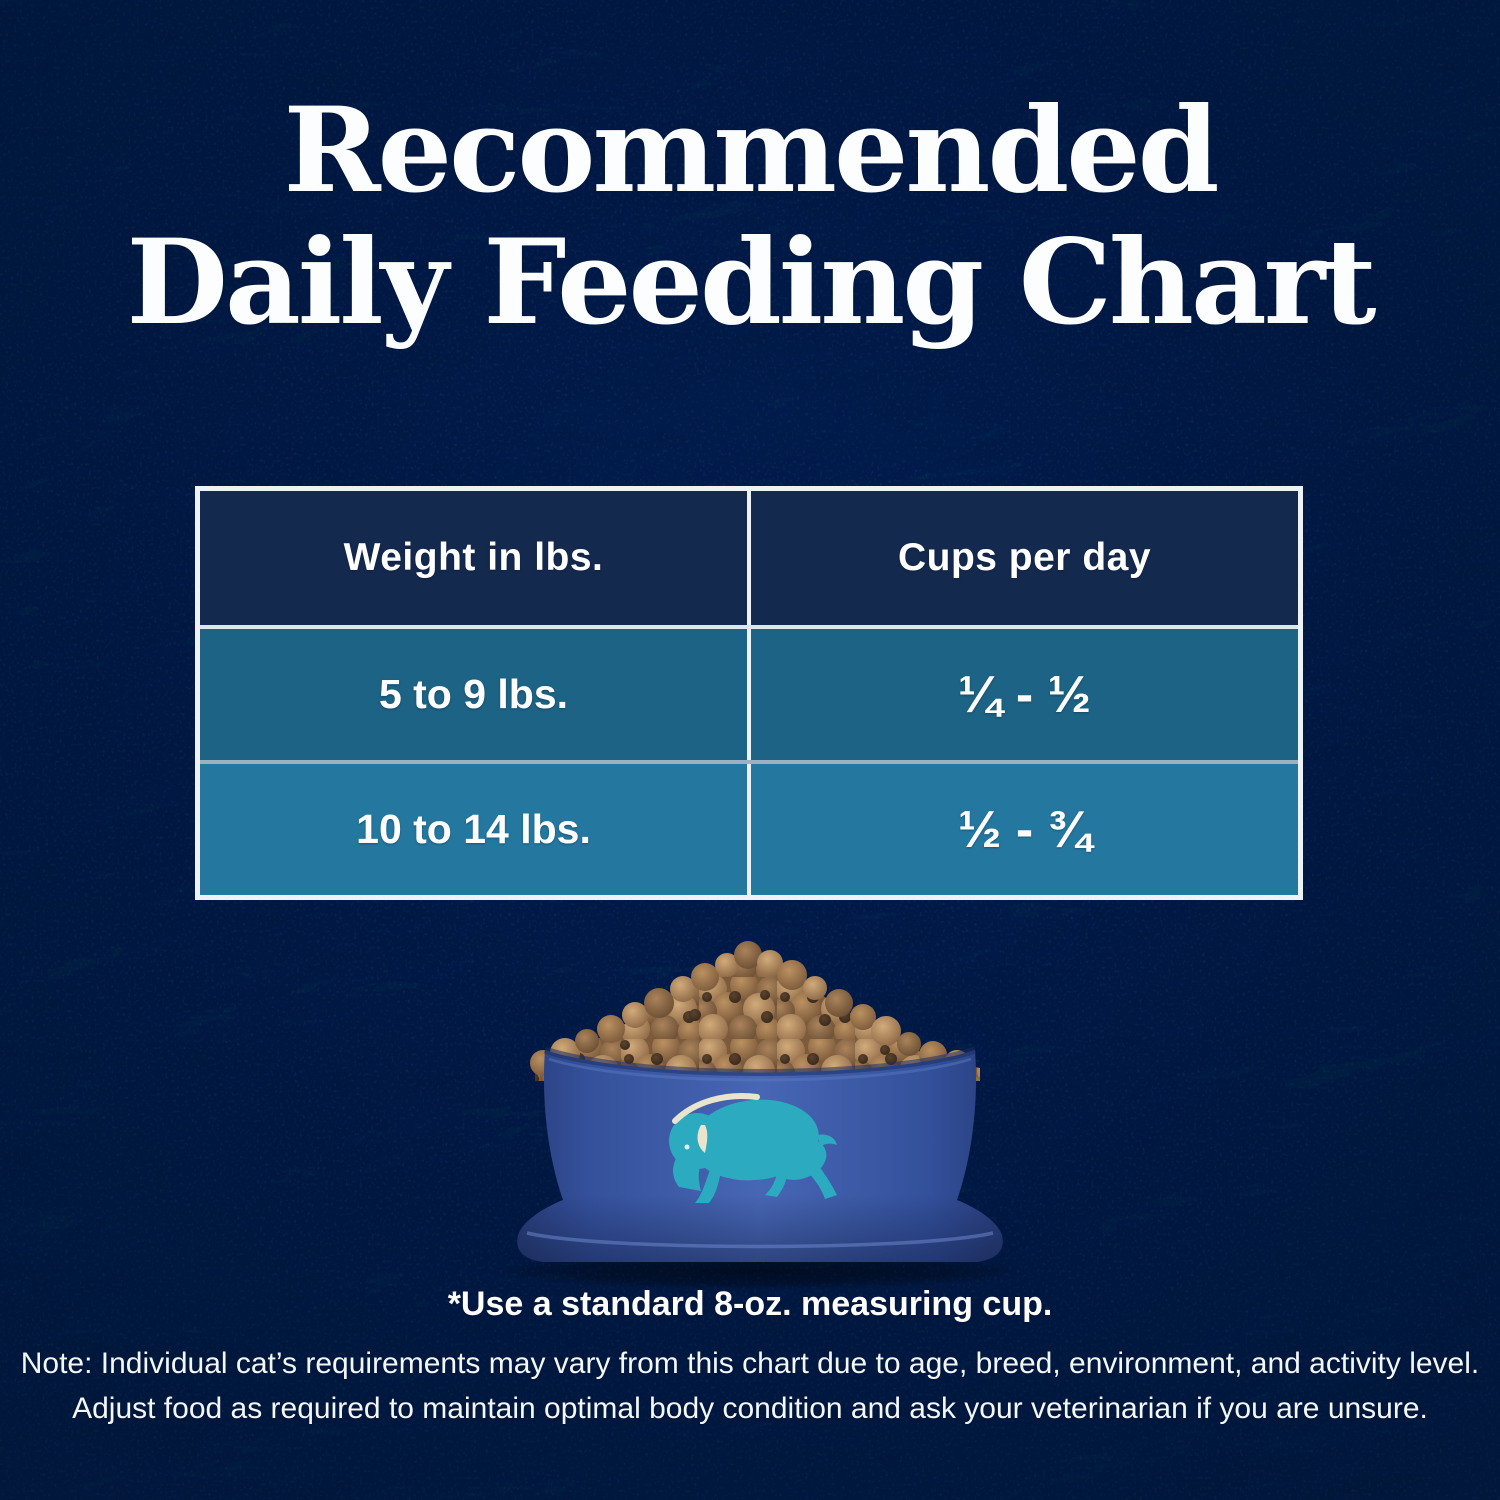  Describe the element at coordinates (473, 694) in the screenshot. I see `weight-cell-row1: 5 to 9 lbs.` at that location.